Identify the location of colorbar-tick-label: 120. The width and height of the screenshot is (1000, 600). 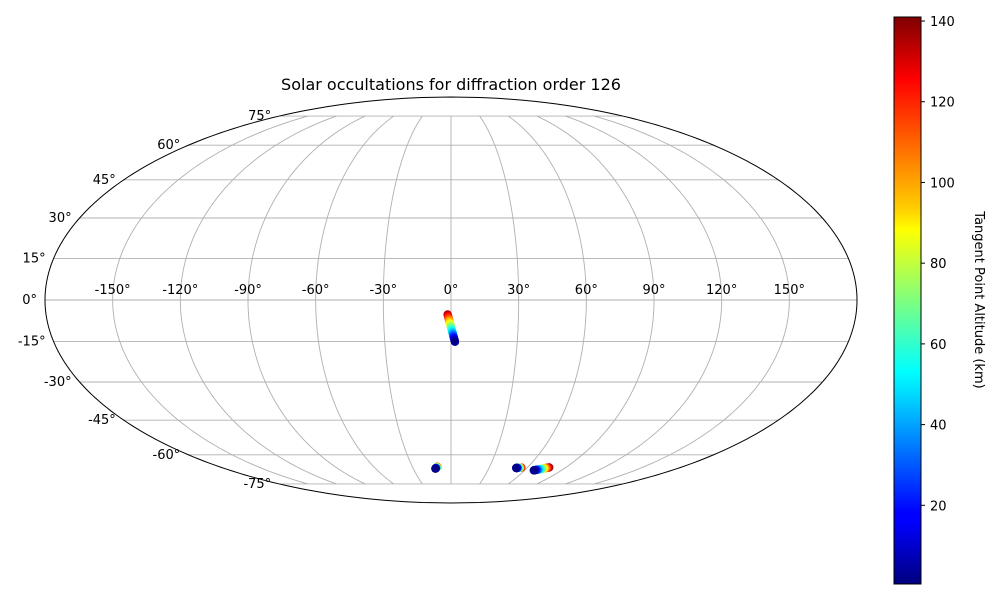
(942, 103).